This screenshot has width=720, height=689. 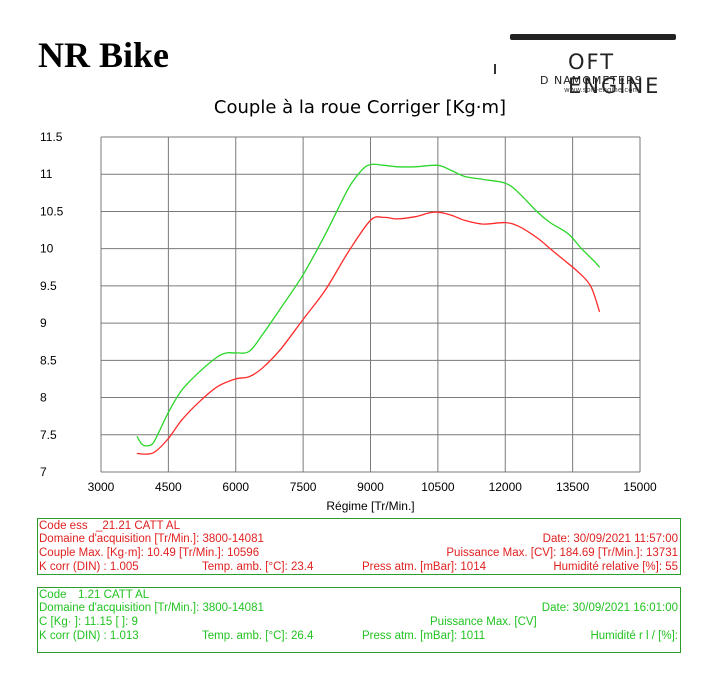 I want to click on y-tick-label: 11.5, so click(x=51, y=137).